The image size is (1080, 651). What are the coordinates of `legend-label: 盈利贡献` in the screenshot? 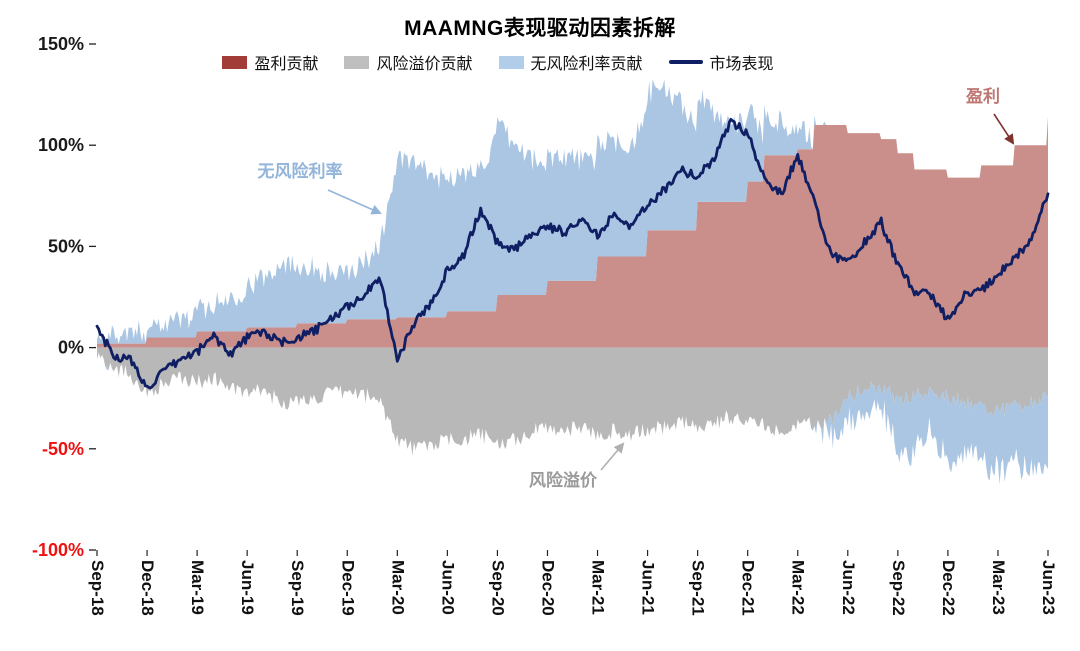 It's located at (286, 64).